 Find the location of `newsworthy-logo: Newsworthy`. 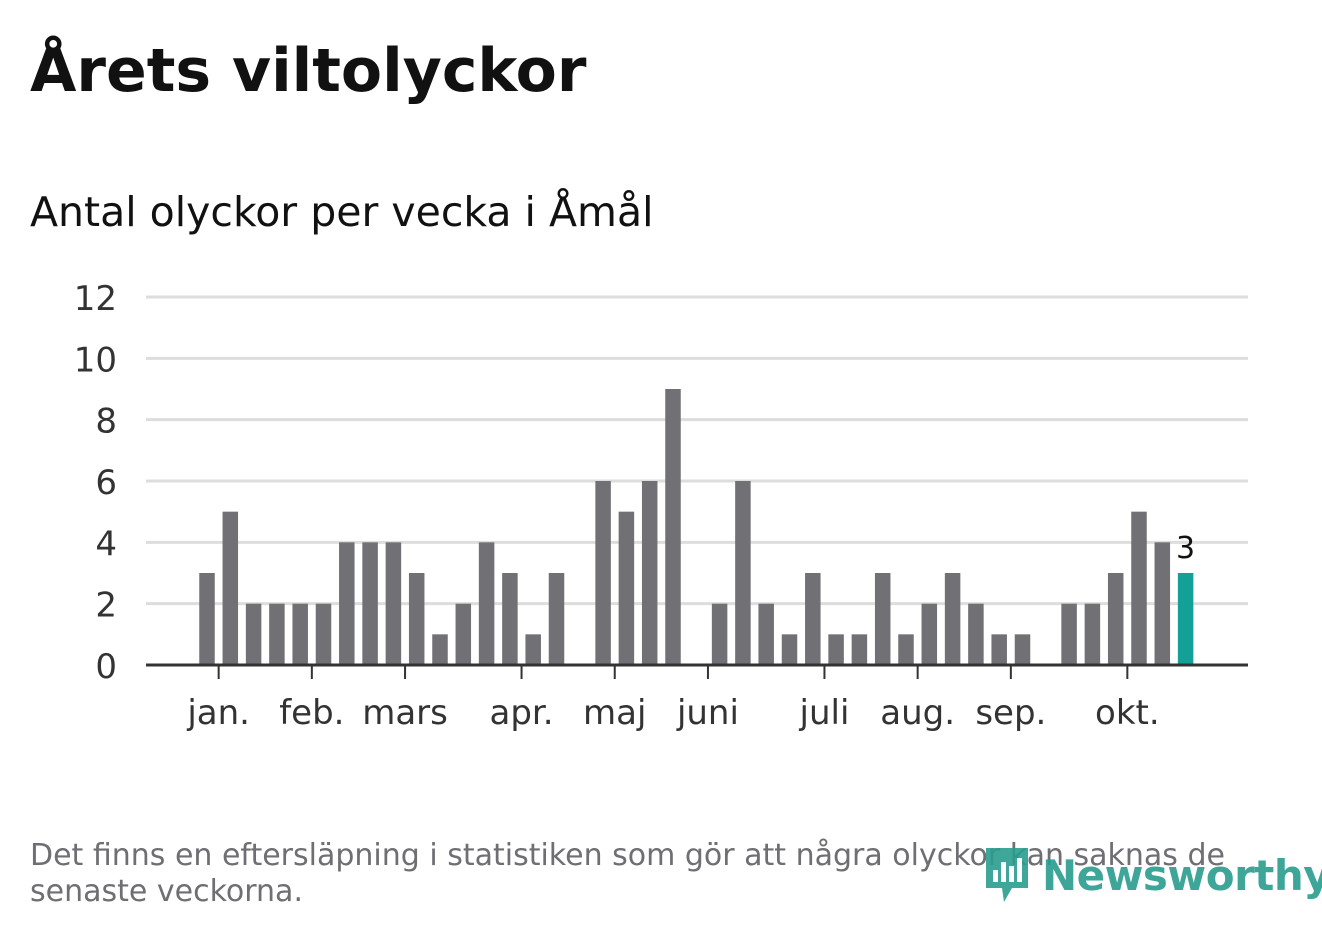

newsworthy-logo: Newsworthy is located at coordinates (1152, 875).